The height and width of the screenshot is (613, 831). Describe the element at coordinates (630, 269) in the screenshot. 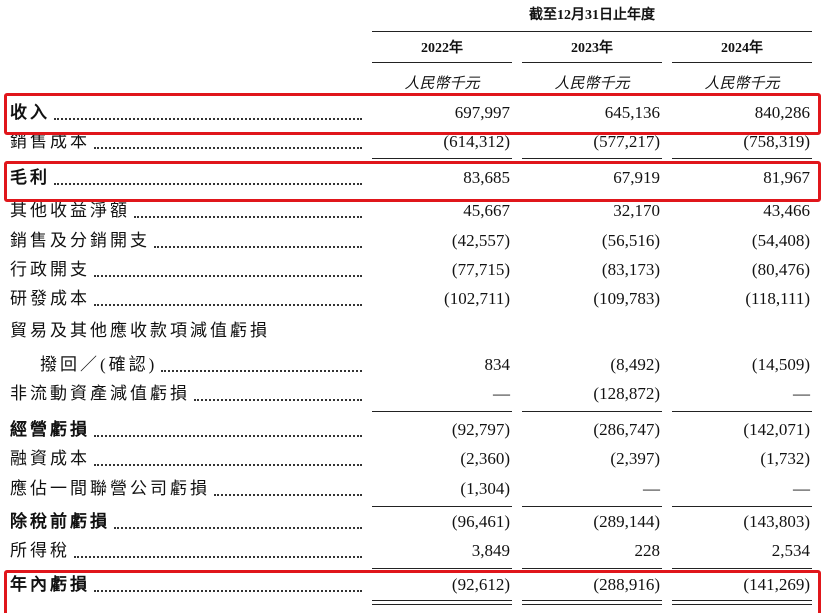

I see `row-value: (83,173)` at that location.